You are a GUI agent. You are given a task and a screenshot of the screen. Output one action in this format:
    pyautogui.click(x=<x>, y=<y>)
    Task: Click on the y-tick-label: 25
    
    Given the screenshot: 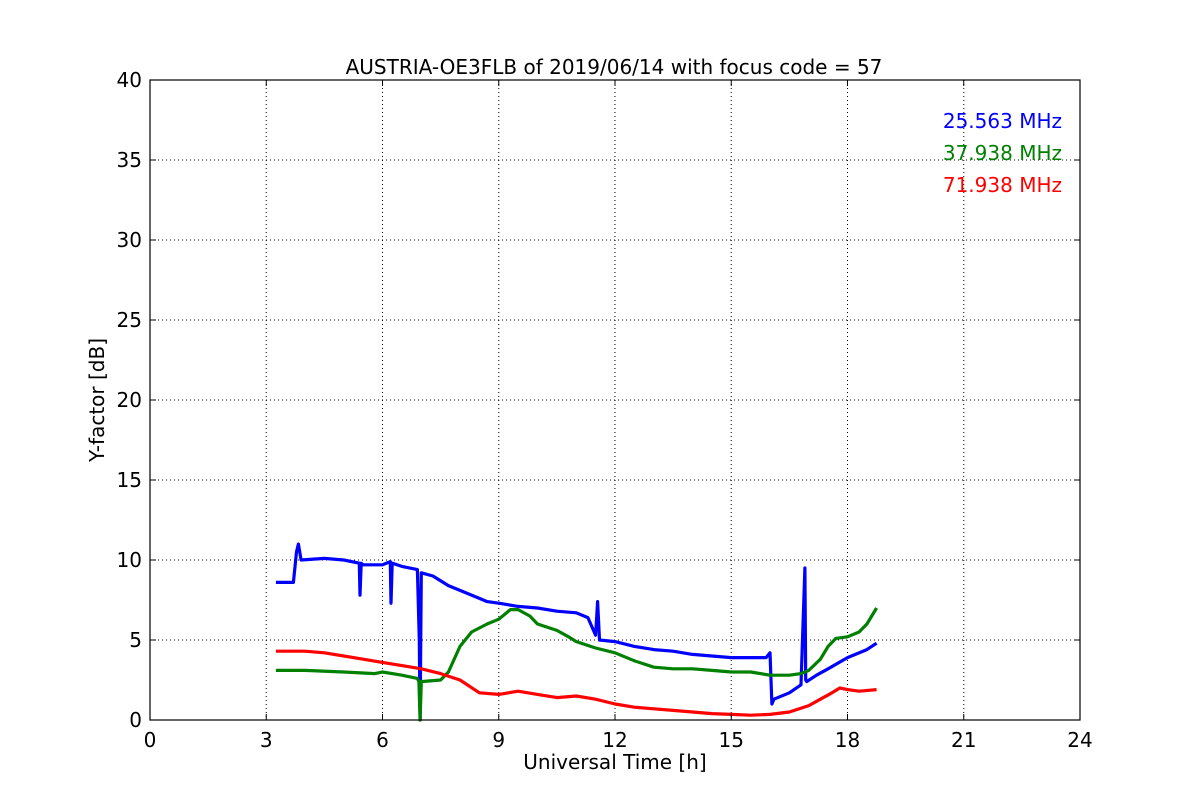 What is the action you would take?
    pyautogui.click(x=129, y=320)
    